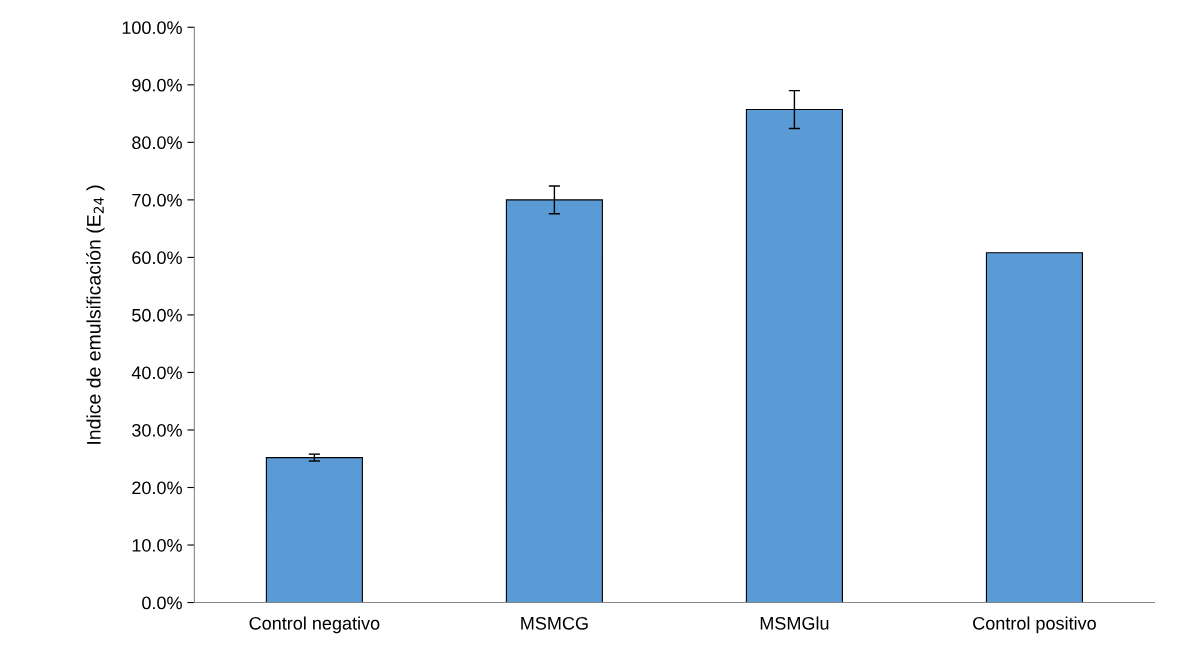 The image size is (1178, 650). Describe the element at coordinates (157, 488) in the screenshot. I see `y-tick-label: 20.0%` at that location.